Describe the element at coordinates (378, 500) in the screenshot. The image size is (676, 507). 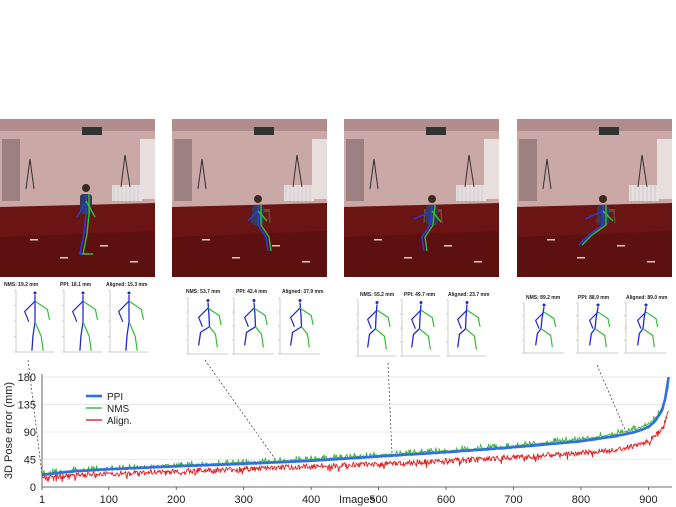
I see `x-tick-label: 500` at that location.